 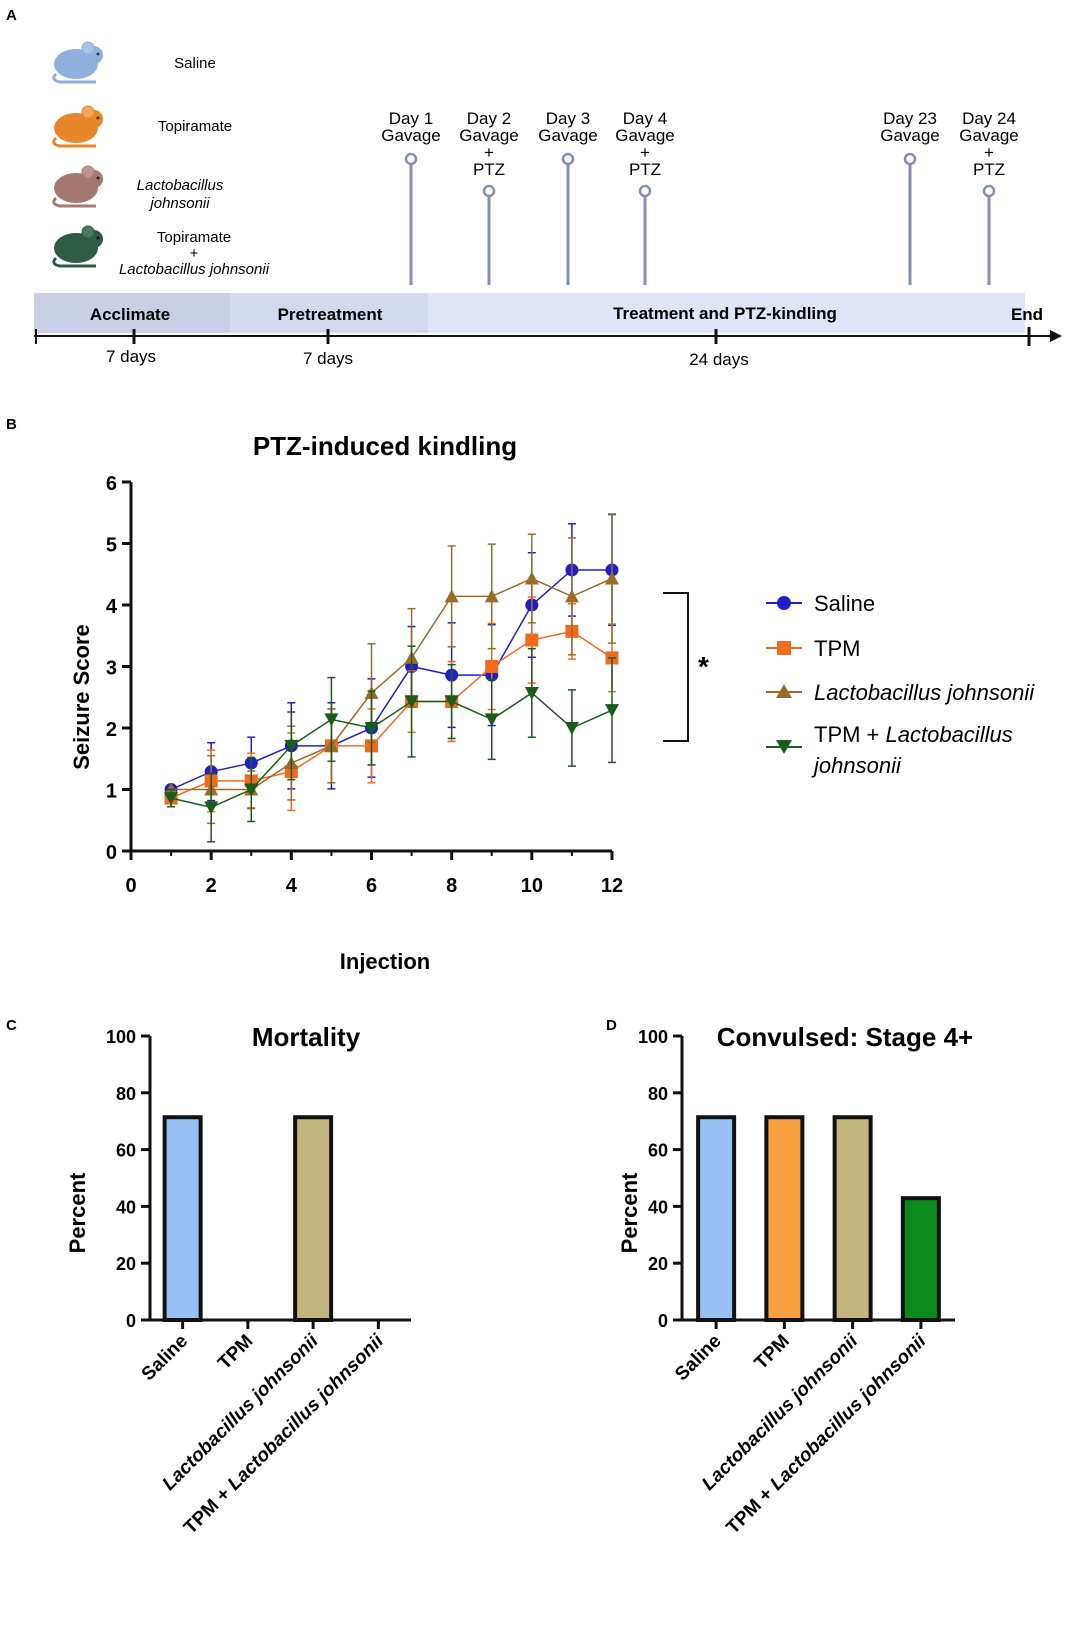 What do you see at coordinates (845, 1037) in the screenshot?
I see `convulsed-chart-title: Convulsed: Stage 4+` at bounding box center [845, 1037].